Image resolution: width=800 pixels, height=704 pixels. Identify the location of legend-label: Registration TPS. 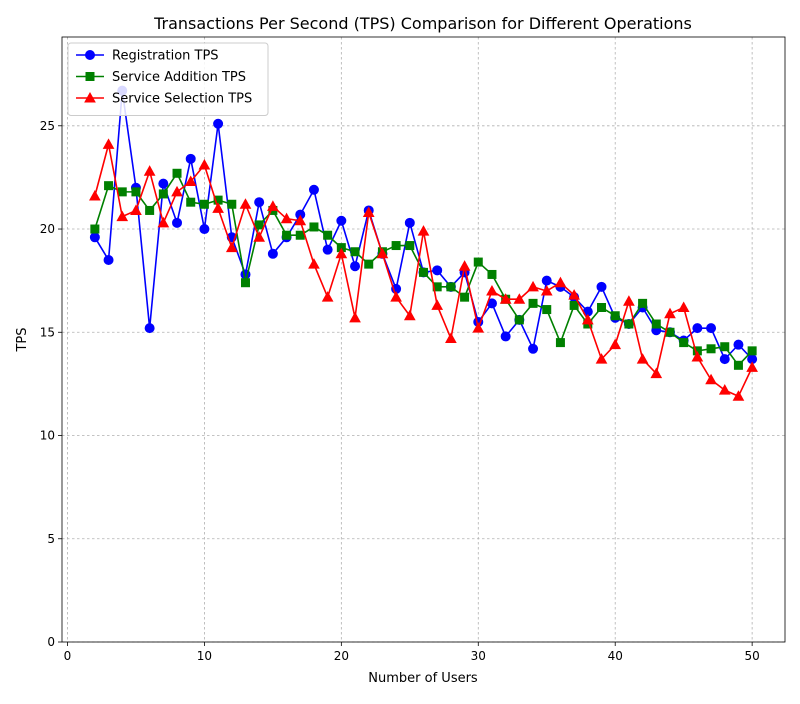
(165, 56).